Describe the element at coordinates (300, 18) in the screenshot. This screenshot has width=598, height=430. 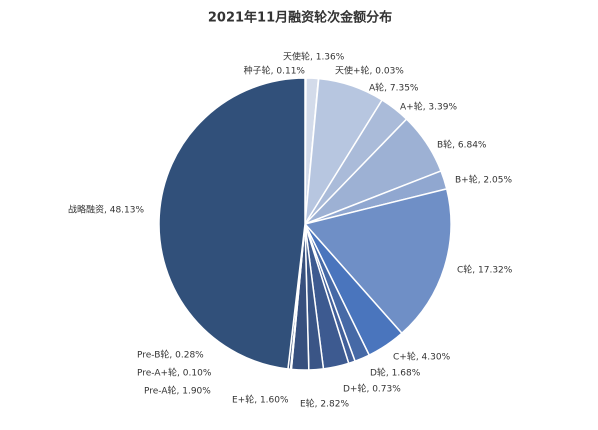
I see `chart-title: 2021年11月融资轮次金额分布` at that location.